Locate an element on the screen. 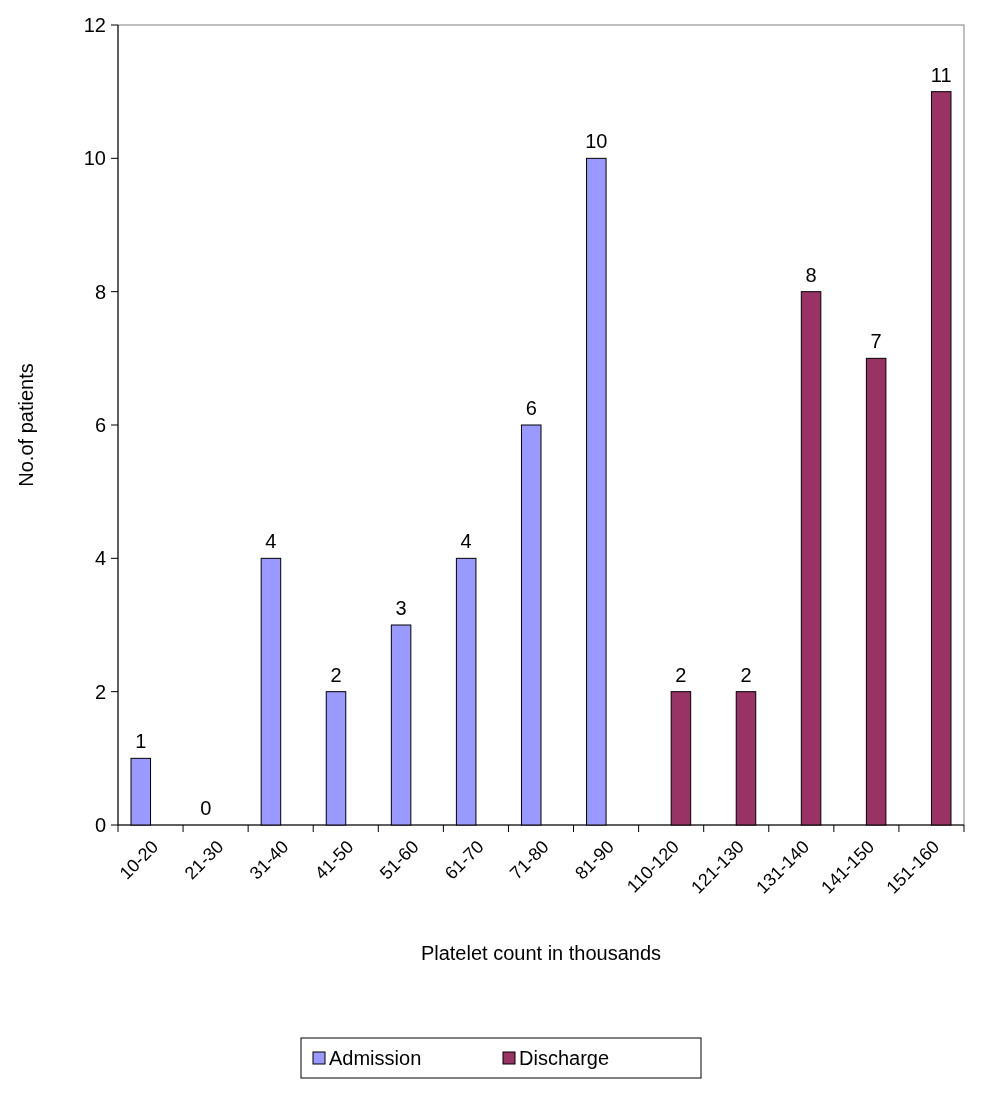 Image resolution: width=982 pixels, height=1117 pixels. y-axis-title: No.of patients is located at coordinates (26, 425).